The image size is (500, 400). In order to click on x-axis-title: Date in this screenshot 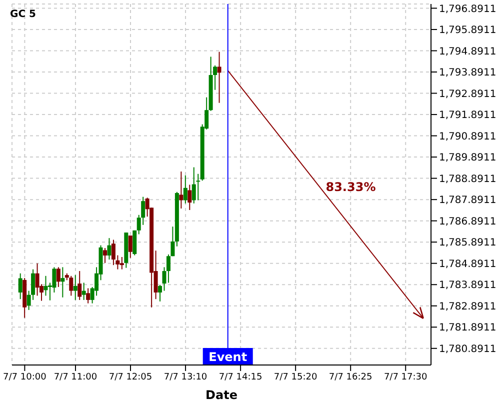, I will do `click(222, 394)`.